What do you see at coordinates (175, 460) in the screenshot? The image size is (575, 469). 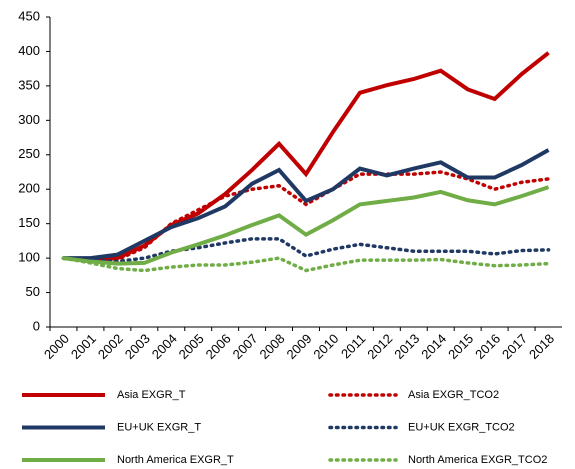 I see `legend-label: North America EXGR_T` at bounding box center [175, 460].